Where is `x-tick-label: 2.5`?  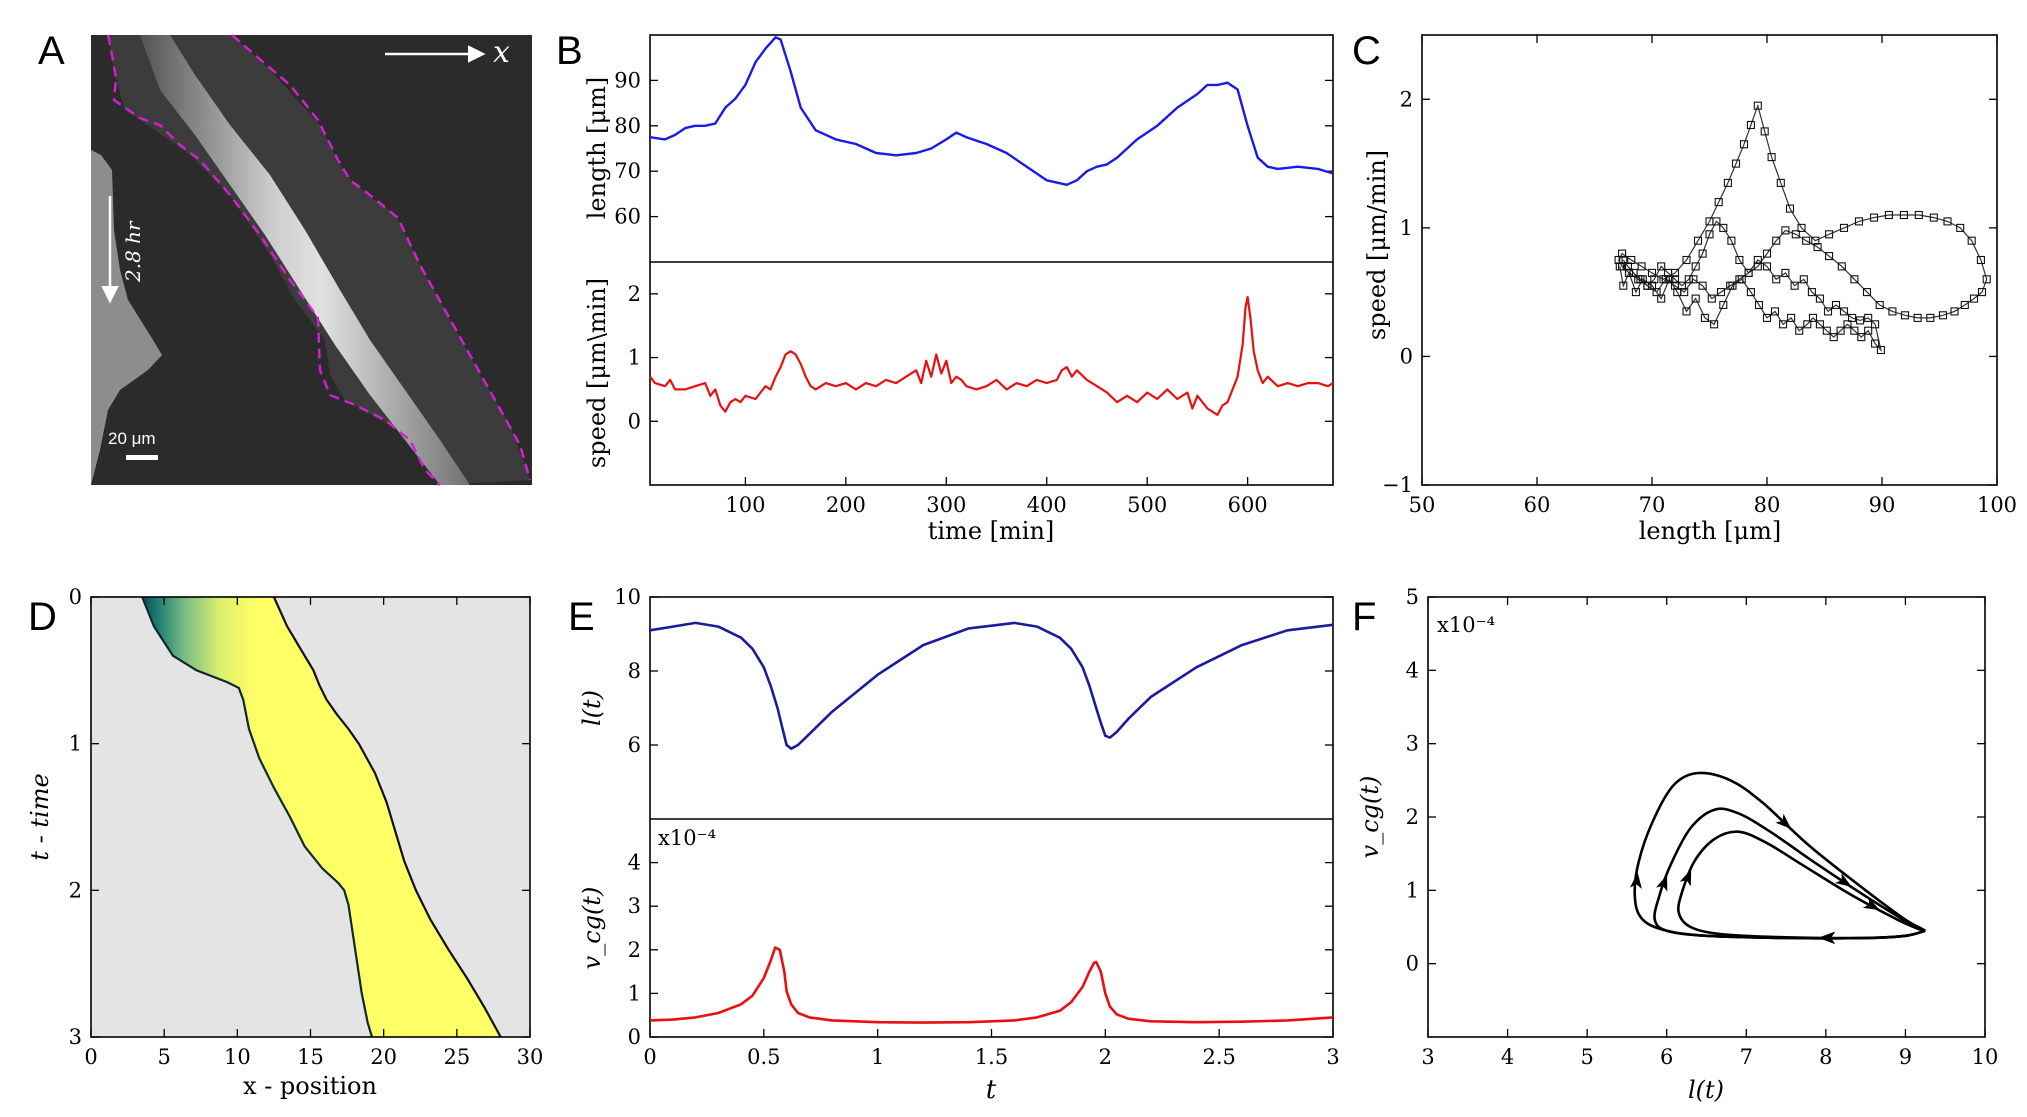
x-tick-label: 2.5 is located at coordinates (1218, 1057).